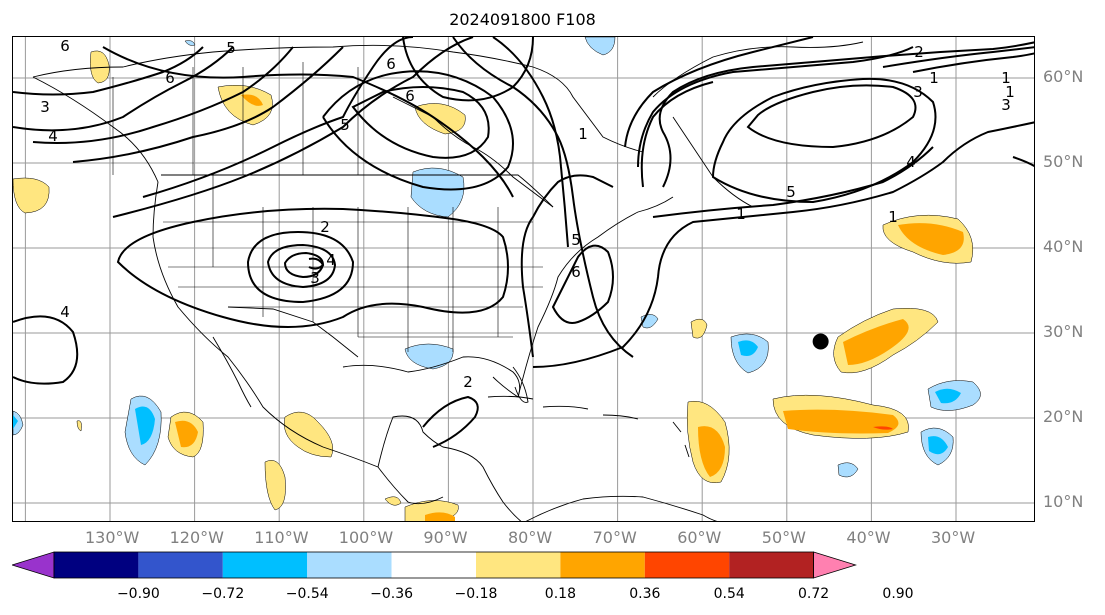 The width and height of the screenshot is (1105, 615). What do you see at coordinates (520, 384) in the screenshot?
I see `florida` at bounding box center [520, 384].